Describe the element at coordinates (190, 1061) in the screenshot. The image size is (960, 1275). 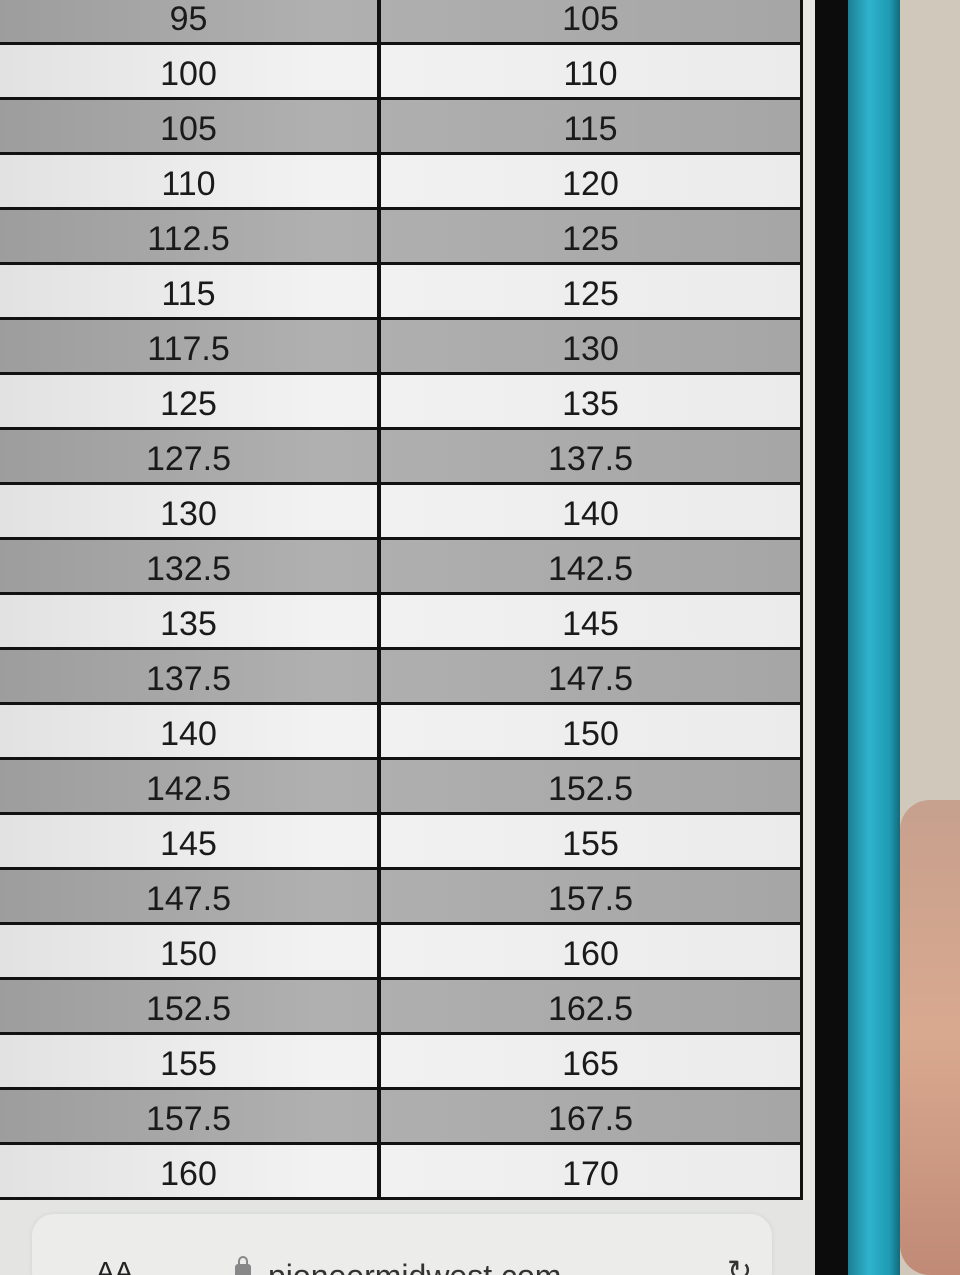
I see `table-cell-left: 155` at that location.